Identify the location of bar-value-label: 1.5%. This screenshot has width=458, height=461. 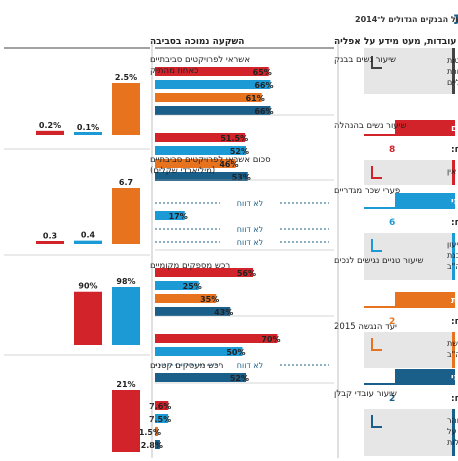
(150, 432).